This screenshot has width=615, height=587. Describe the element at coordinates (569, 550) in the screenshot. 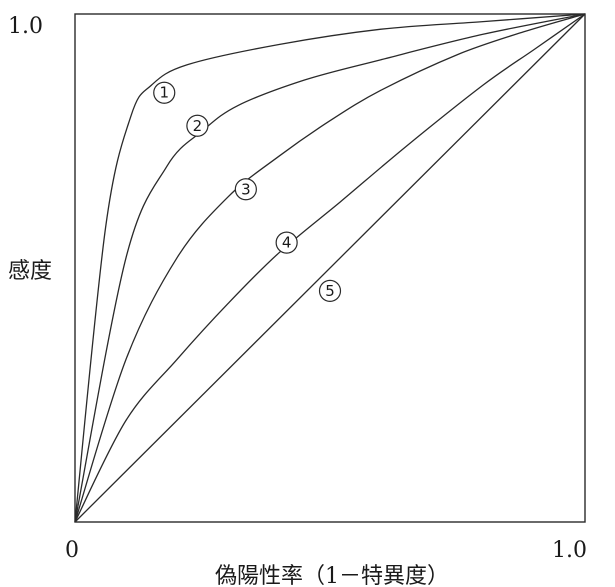

I see `x-tick-label-end: 1.0` at that location.